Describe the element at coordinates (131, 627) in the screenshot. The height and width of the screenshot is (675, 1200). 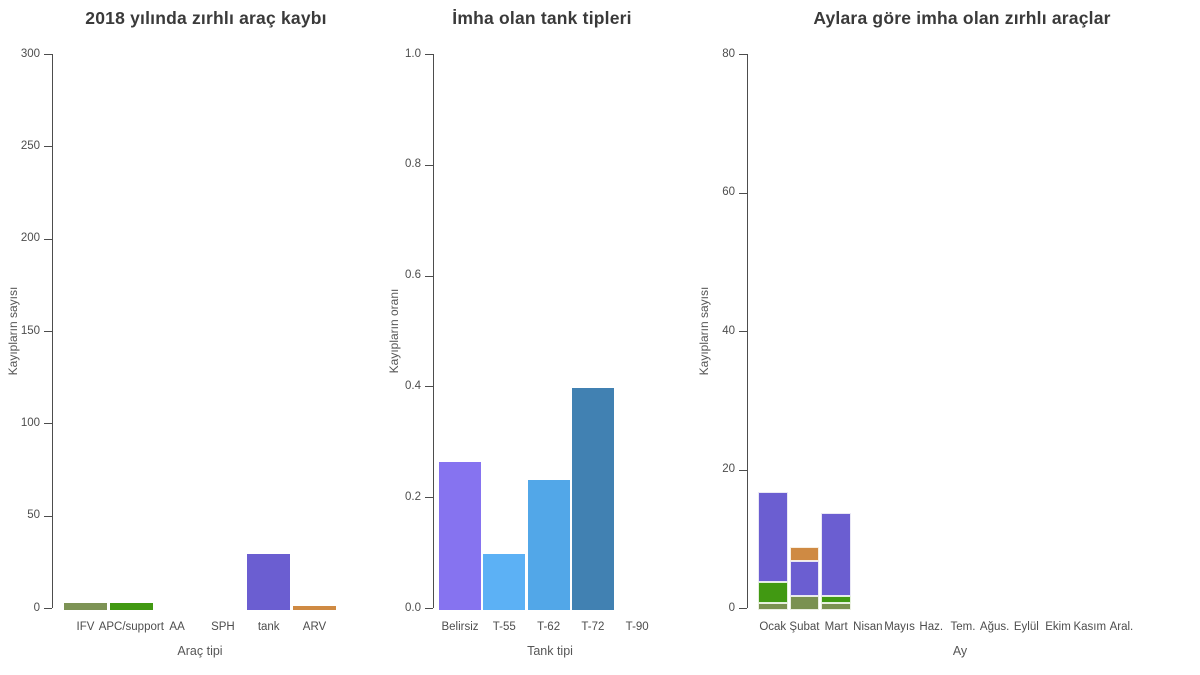
I see `x-tick-label-apc-support: APC/support` at that location.